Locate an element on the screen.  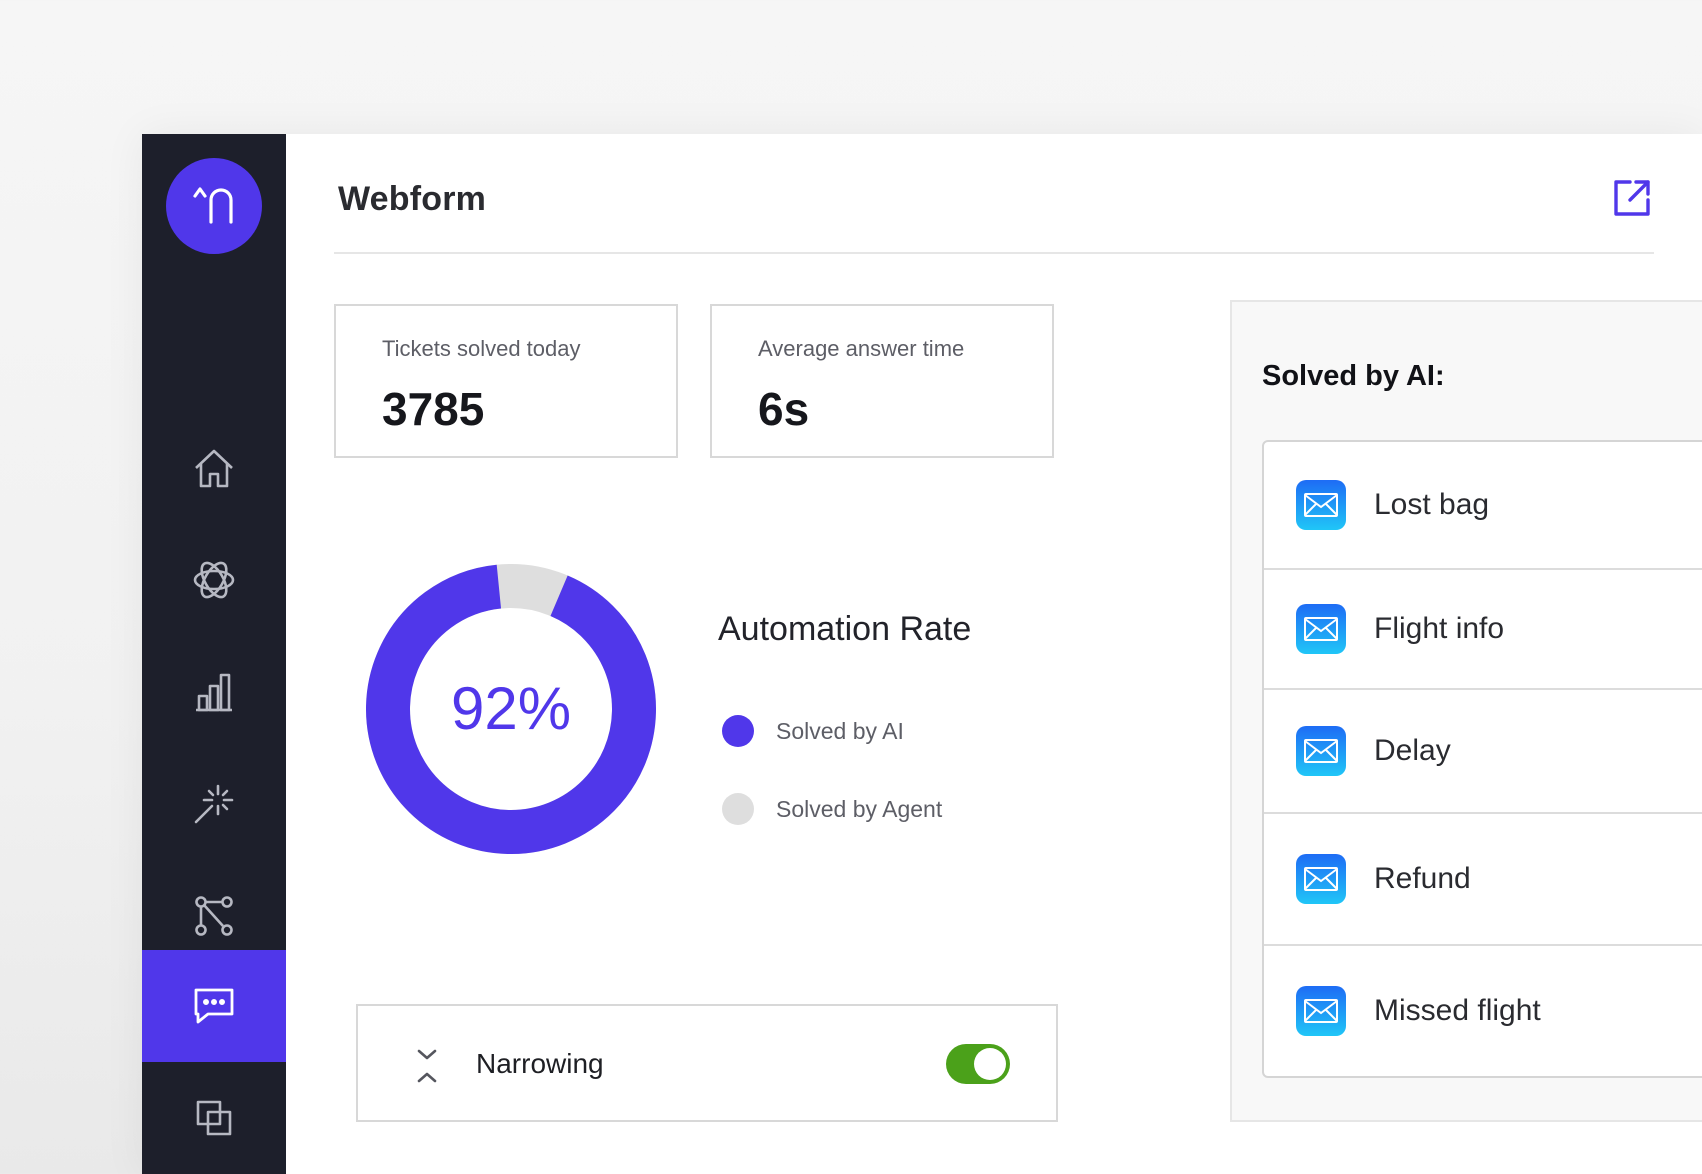
legend-item-agent: Solved by Agent is located at coordinates (832, 809).